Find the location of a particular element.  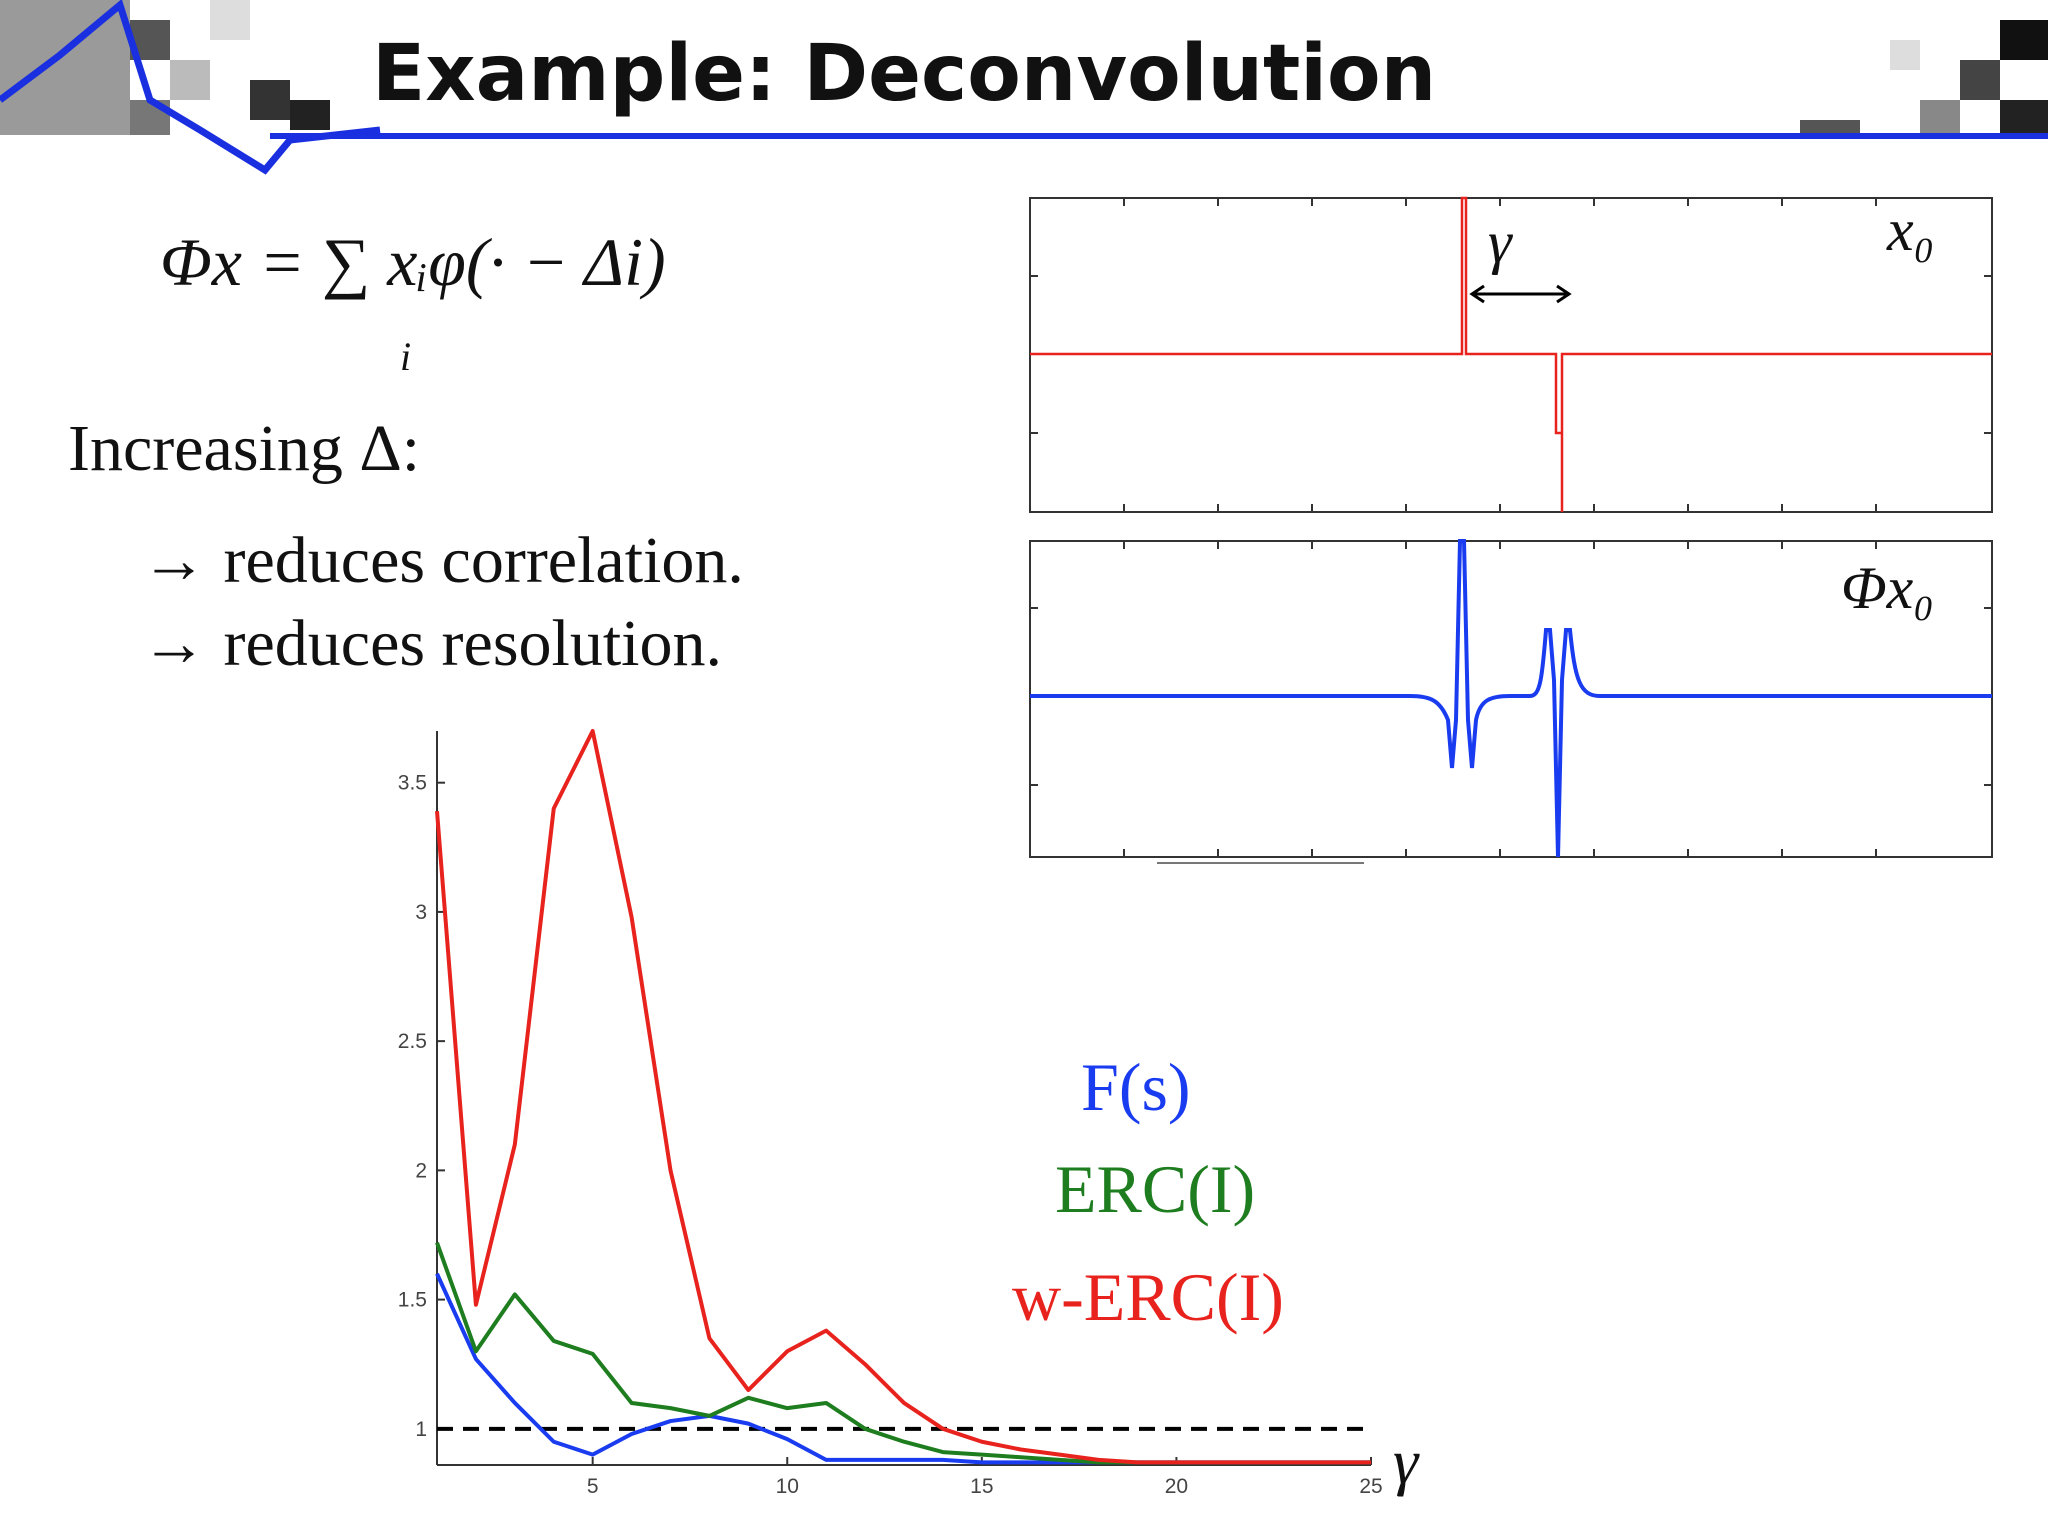

x-tick-label: 10 is located at coordinates (787, 1486).